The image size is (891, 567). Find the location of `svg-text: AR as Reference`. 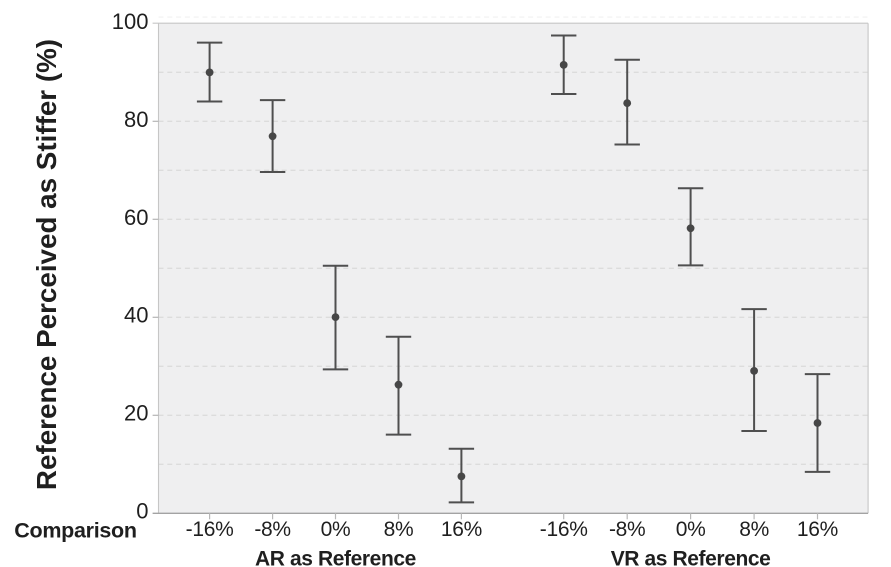

svg-text: AR as Reference is located at coordinates (335, 557).